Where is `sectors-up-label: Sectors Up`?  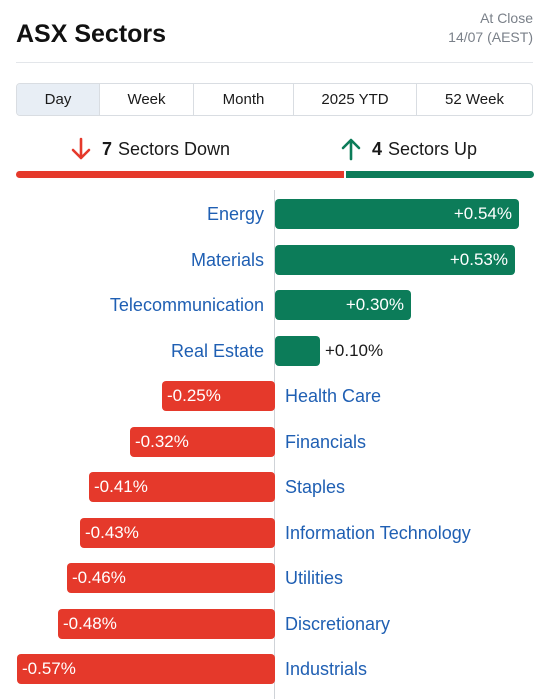 sectors-up-label: Sectors Up is located at coordinates (433, 148).